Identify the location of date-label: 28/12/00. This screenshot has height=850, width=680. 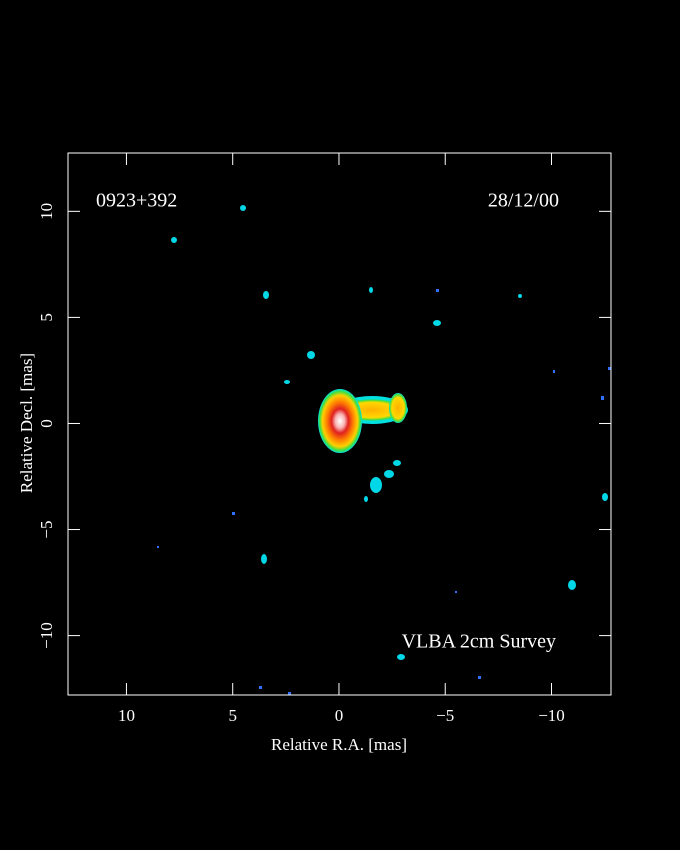
(523, 201).